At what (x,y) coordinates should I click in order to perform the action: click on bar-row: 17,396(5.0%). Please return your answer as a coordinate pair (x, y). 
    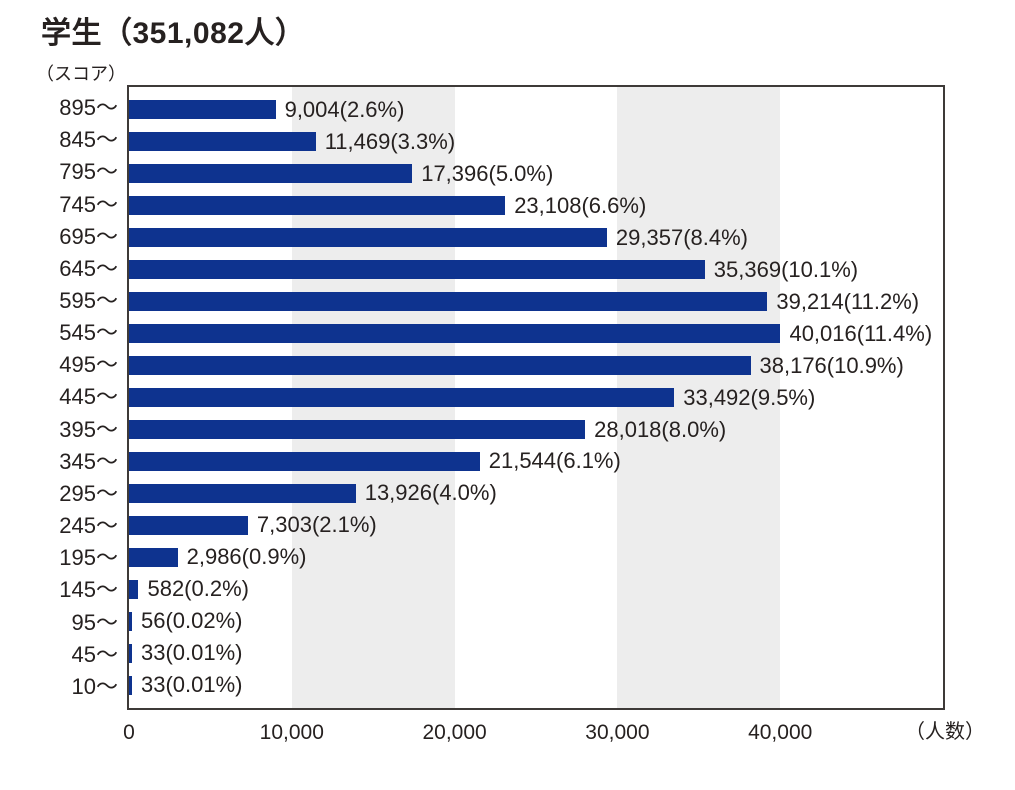
    Looking at the image, I should click on (536, 174).